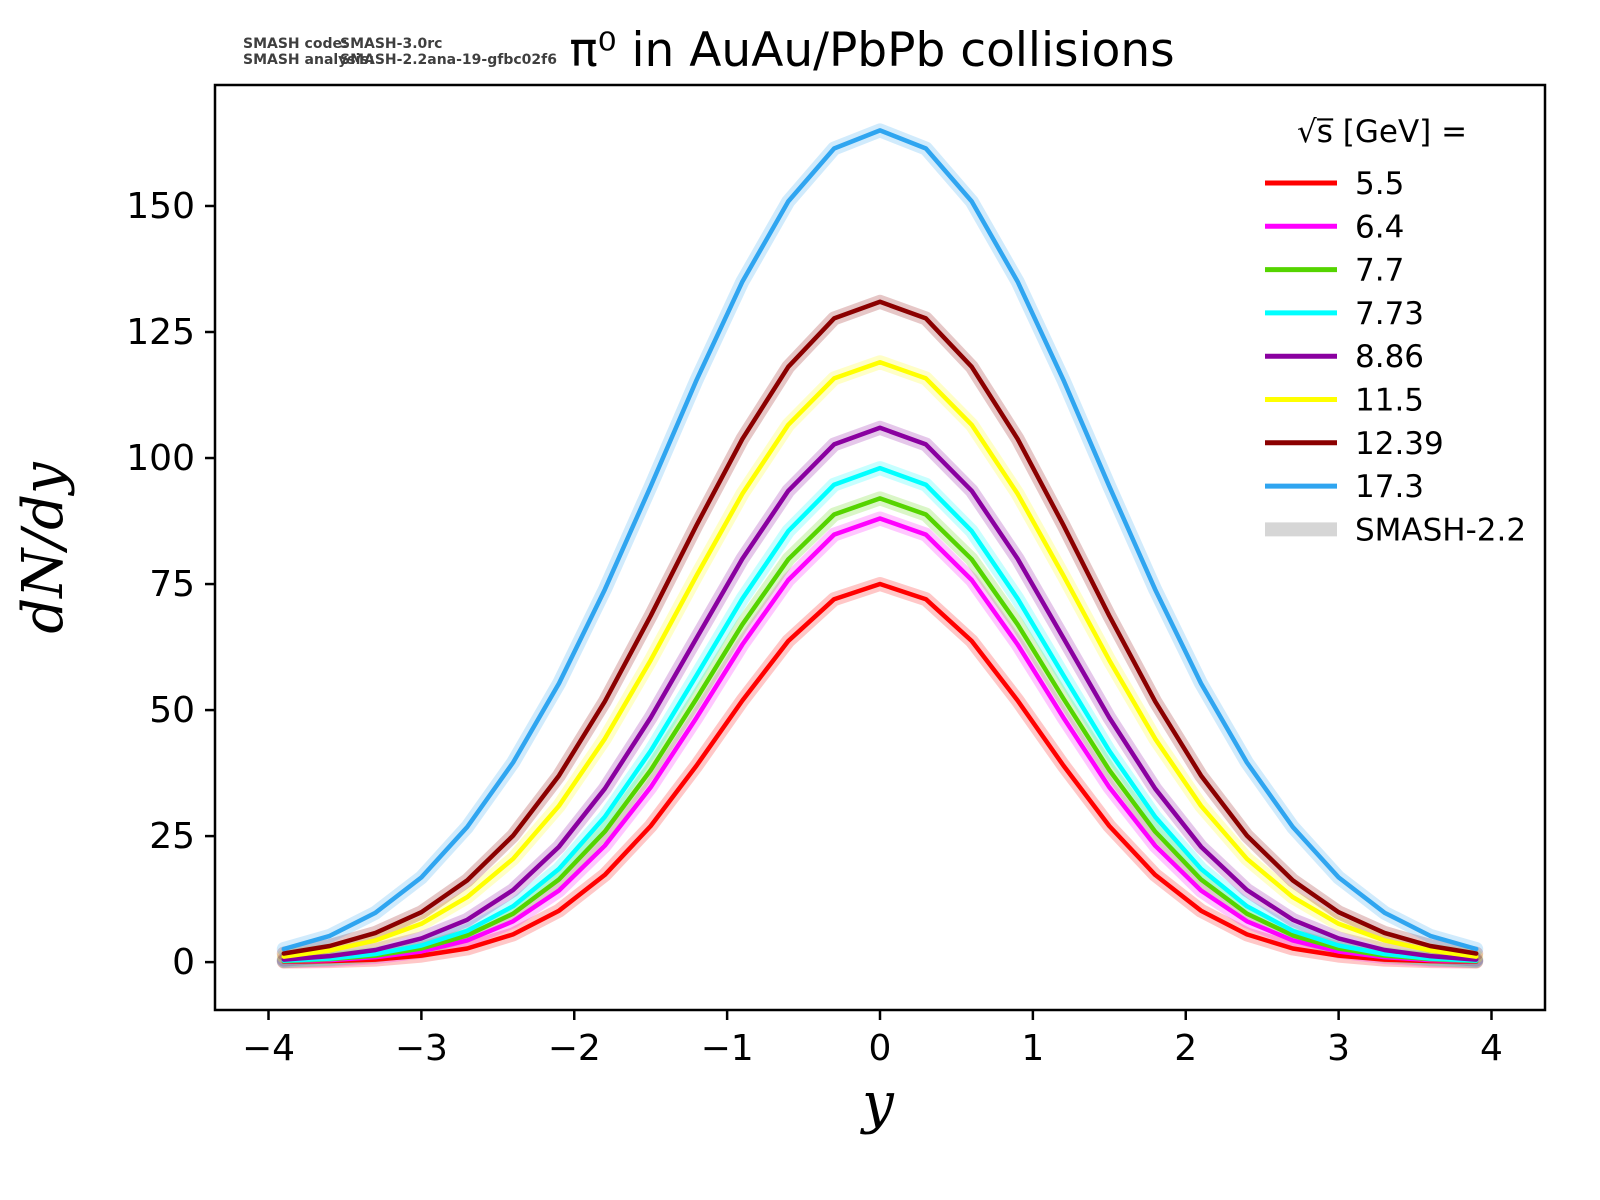 This screenshot has width=1600, height=1200. What do you see at coordinates (160, 332) in the screenshot?
I see `y-tick-label: 125` at bounding box center [160, 332].